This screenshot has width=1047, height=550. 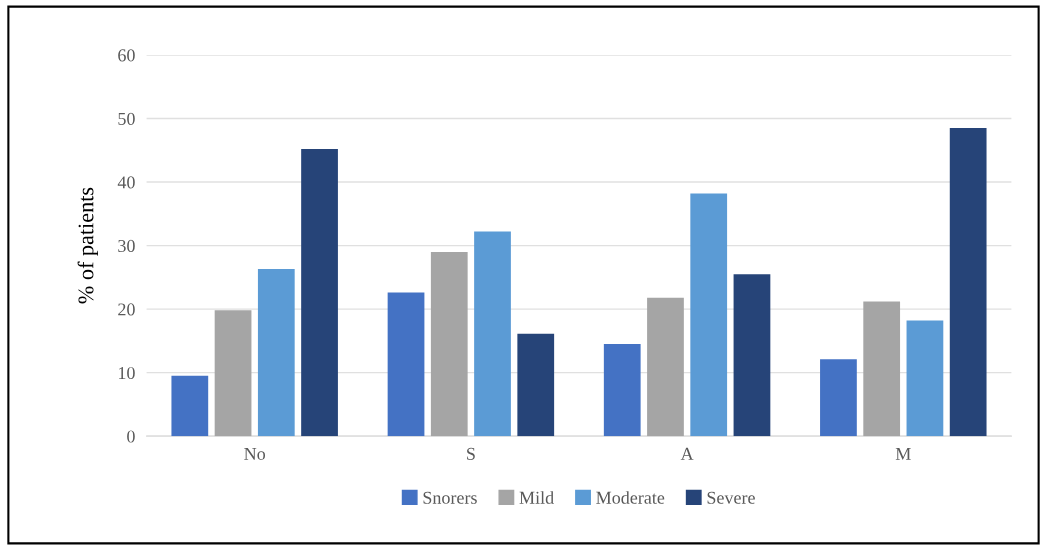 What do you see at coordinates (536, 497) in the screenshot?
I see `legend-label: Mild` at bounding box center [536, 497].